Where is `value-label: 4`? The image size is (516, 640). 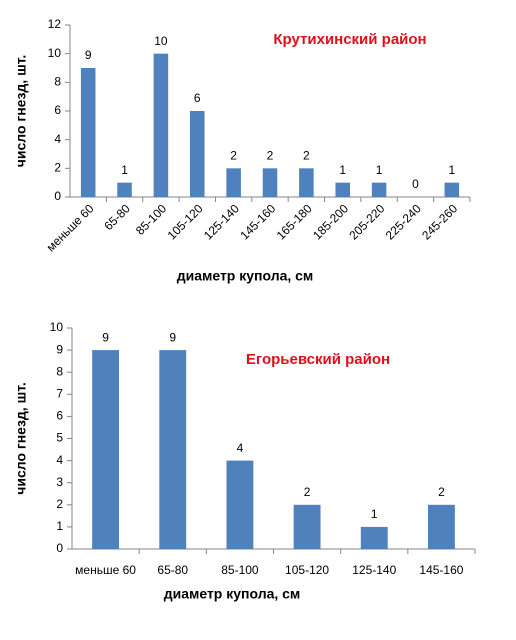
value-label: 4 is located at coordinates (240, 448).